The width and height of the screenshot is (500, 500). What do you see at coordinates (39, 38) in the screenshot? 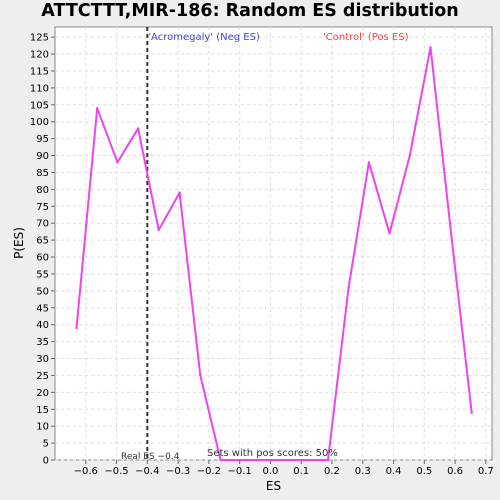
I see `y-tick-label: 125` at bounding box center [39, 38].